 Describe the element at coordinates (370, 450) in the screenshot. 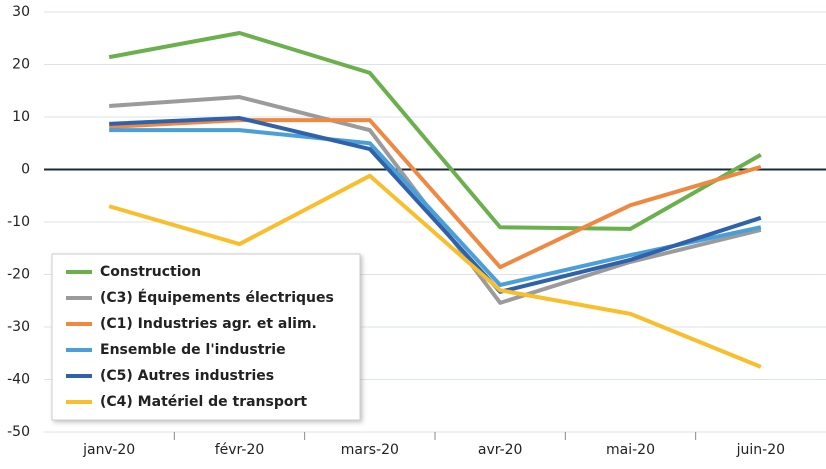

I see `x-tick-label: mars-20` at that location.